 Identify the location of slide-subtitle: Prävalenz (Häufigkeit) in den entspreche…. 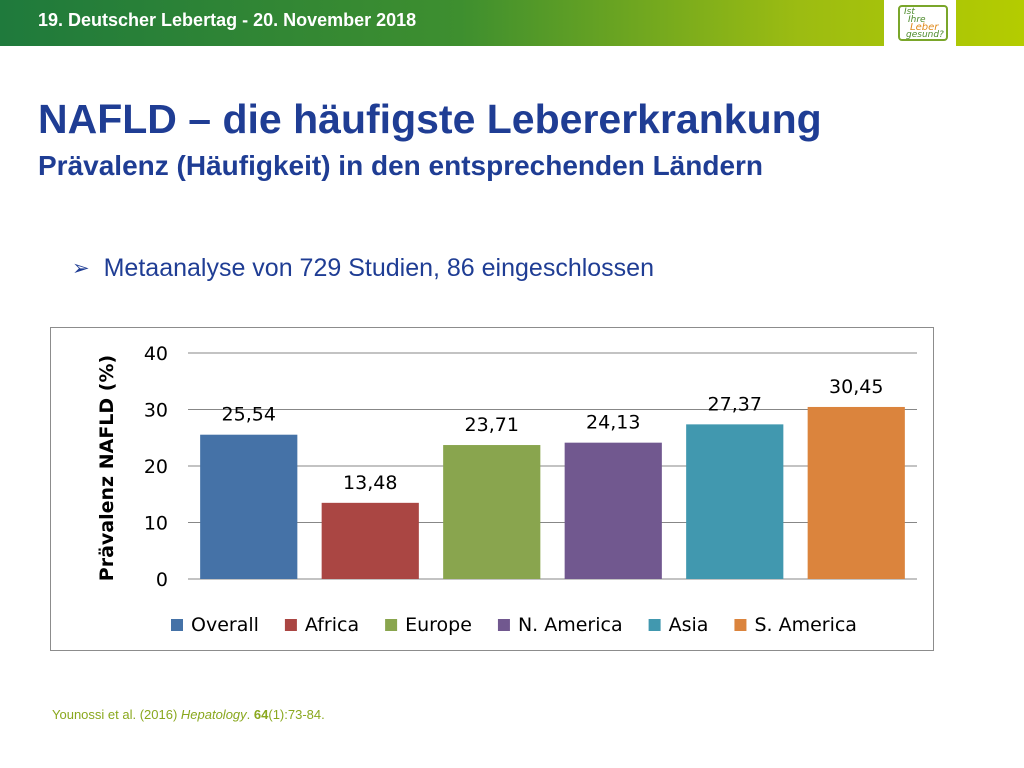
(401, 165).